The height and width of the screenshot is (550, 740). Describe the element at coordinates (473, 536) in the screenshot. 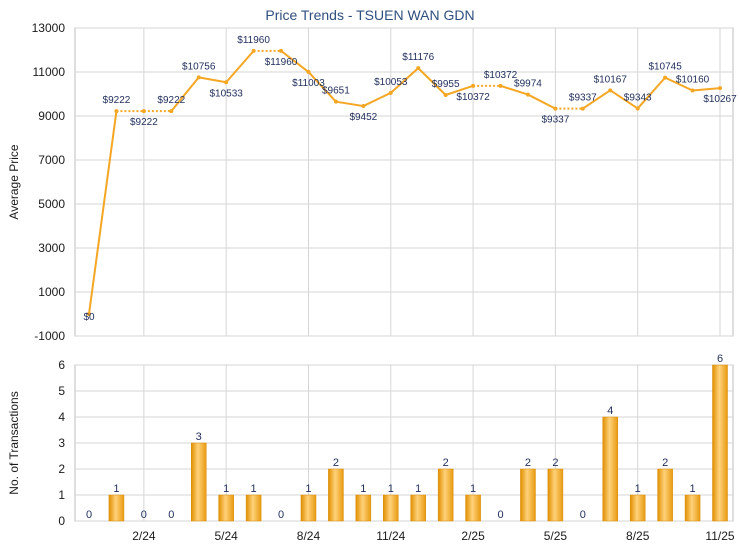

I see `transactions-x-tick: 2/25` at that location.